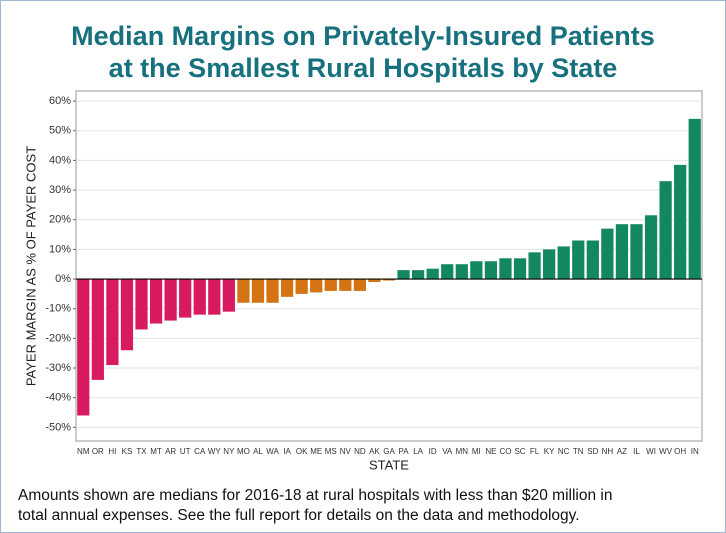  Describe the element at coordinates (608, 451) in the screenshot. I see `x-tick-label: NH` at that location.